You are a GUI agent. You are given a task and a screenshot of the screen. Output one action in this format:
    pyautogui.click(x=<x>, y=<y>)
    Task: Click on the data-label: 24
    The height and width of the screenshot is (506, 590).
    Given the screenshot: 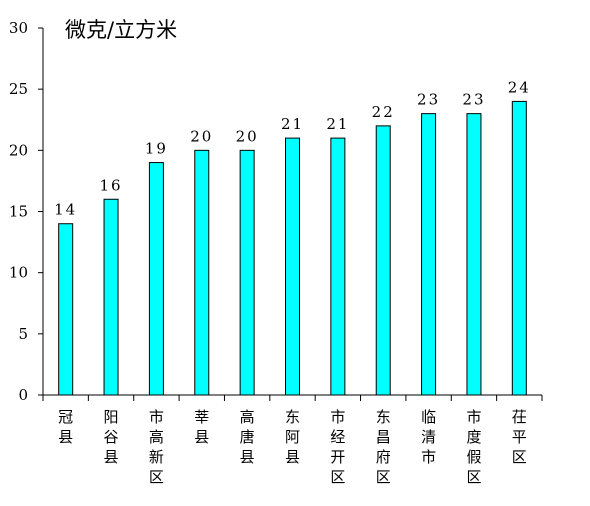 What is the action you would take?
    pyautogui.click(x=519, y=87)
    